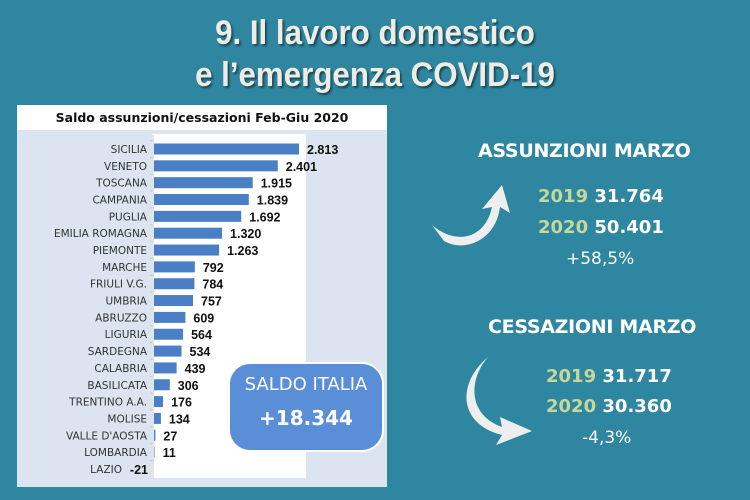 This screenshot has height=500, width=750. Describe the element at coordinates (272, 201) in the screenshot. I see `data-label: 1.839` at that location.